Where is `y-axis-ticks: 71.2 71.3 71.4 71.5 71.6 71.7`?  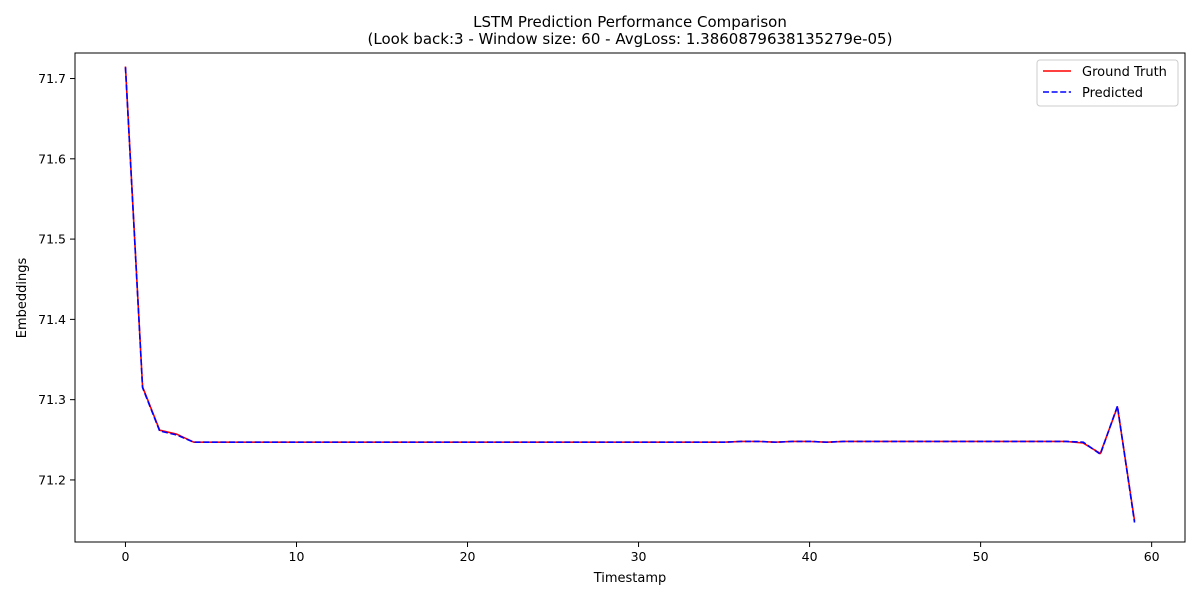
y-axis-ticks: 71.2 71.3 71.4 71.5 71.6 71.7 is located at coordinates (56, 279).